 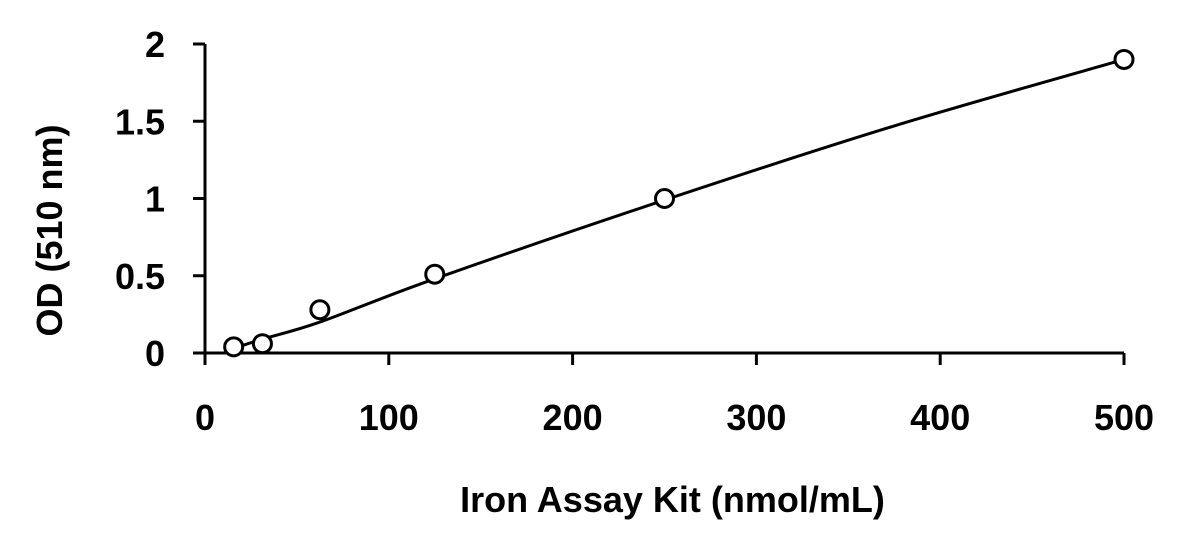 What do you see at coordinates (140, 276) in the screenshot?
I see `y-tick-label: 0.5` at bounding box center [140, 276].